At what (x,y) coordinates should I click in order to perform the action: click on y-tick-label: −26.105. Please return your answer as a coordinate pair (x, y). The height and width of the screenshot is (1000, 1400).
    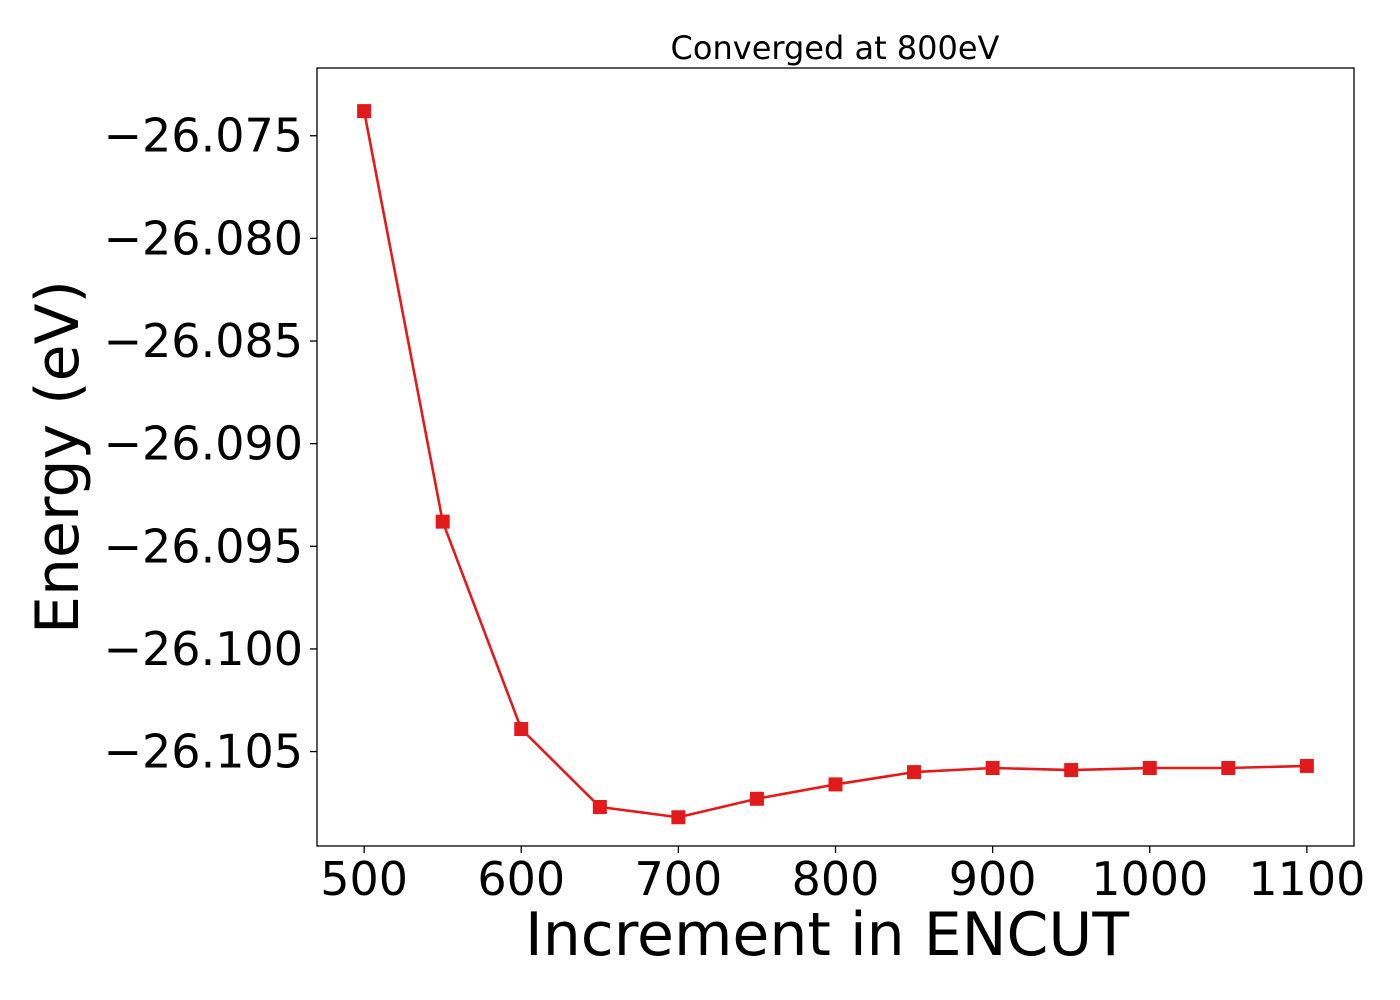
    Looking at the image, I should click on (204, 752).